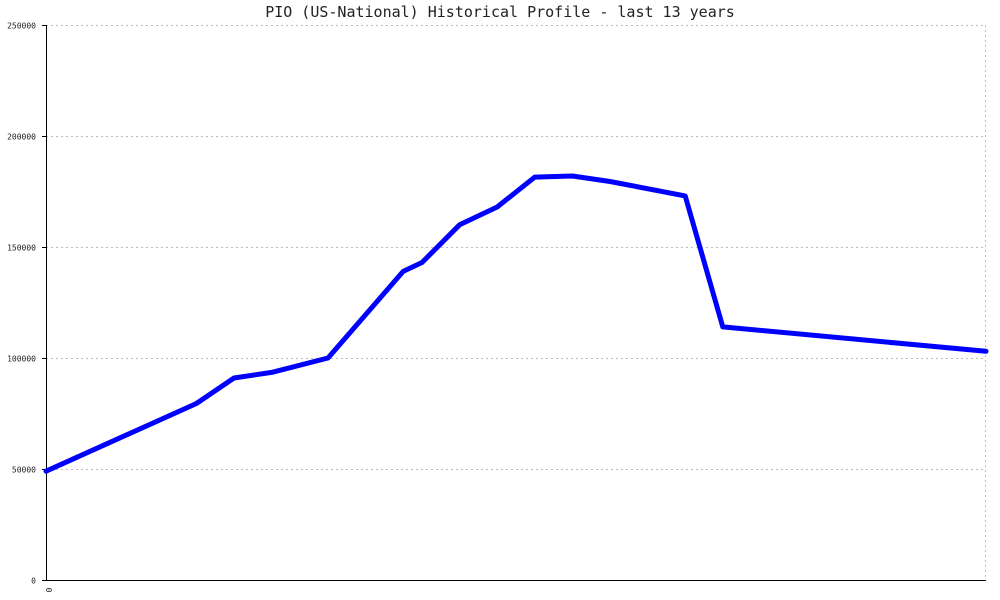 The image size is (1000, 600). Describe the element at coordinates (21, 26) in the screenshot. I see `y-tick-label: 250000` at that location.